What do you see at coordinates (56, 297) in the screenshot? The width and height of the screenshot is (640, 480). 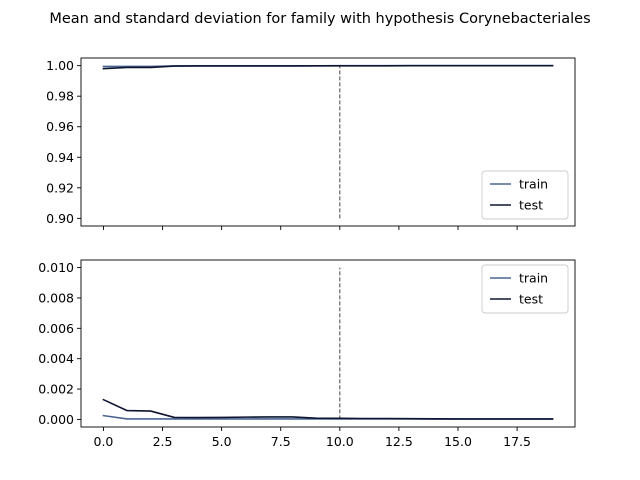 I see `y-tick-label: 0.008` at bounding box center [56, 297].